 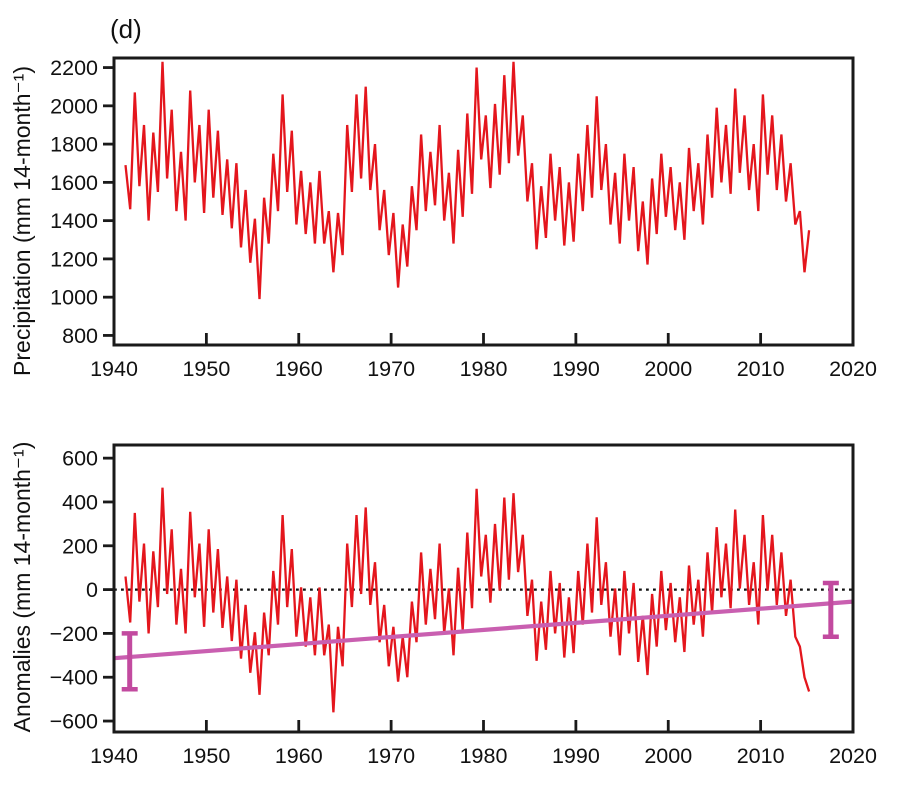 I want to click on y-axis-tick-label: −200, so click(x=74, y=634).